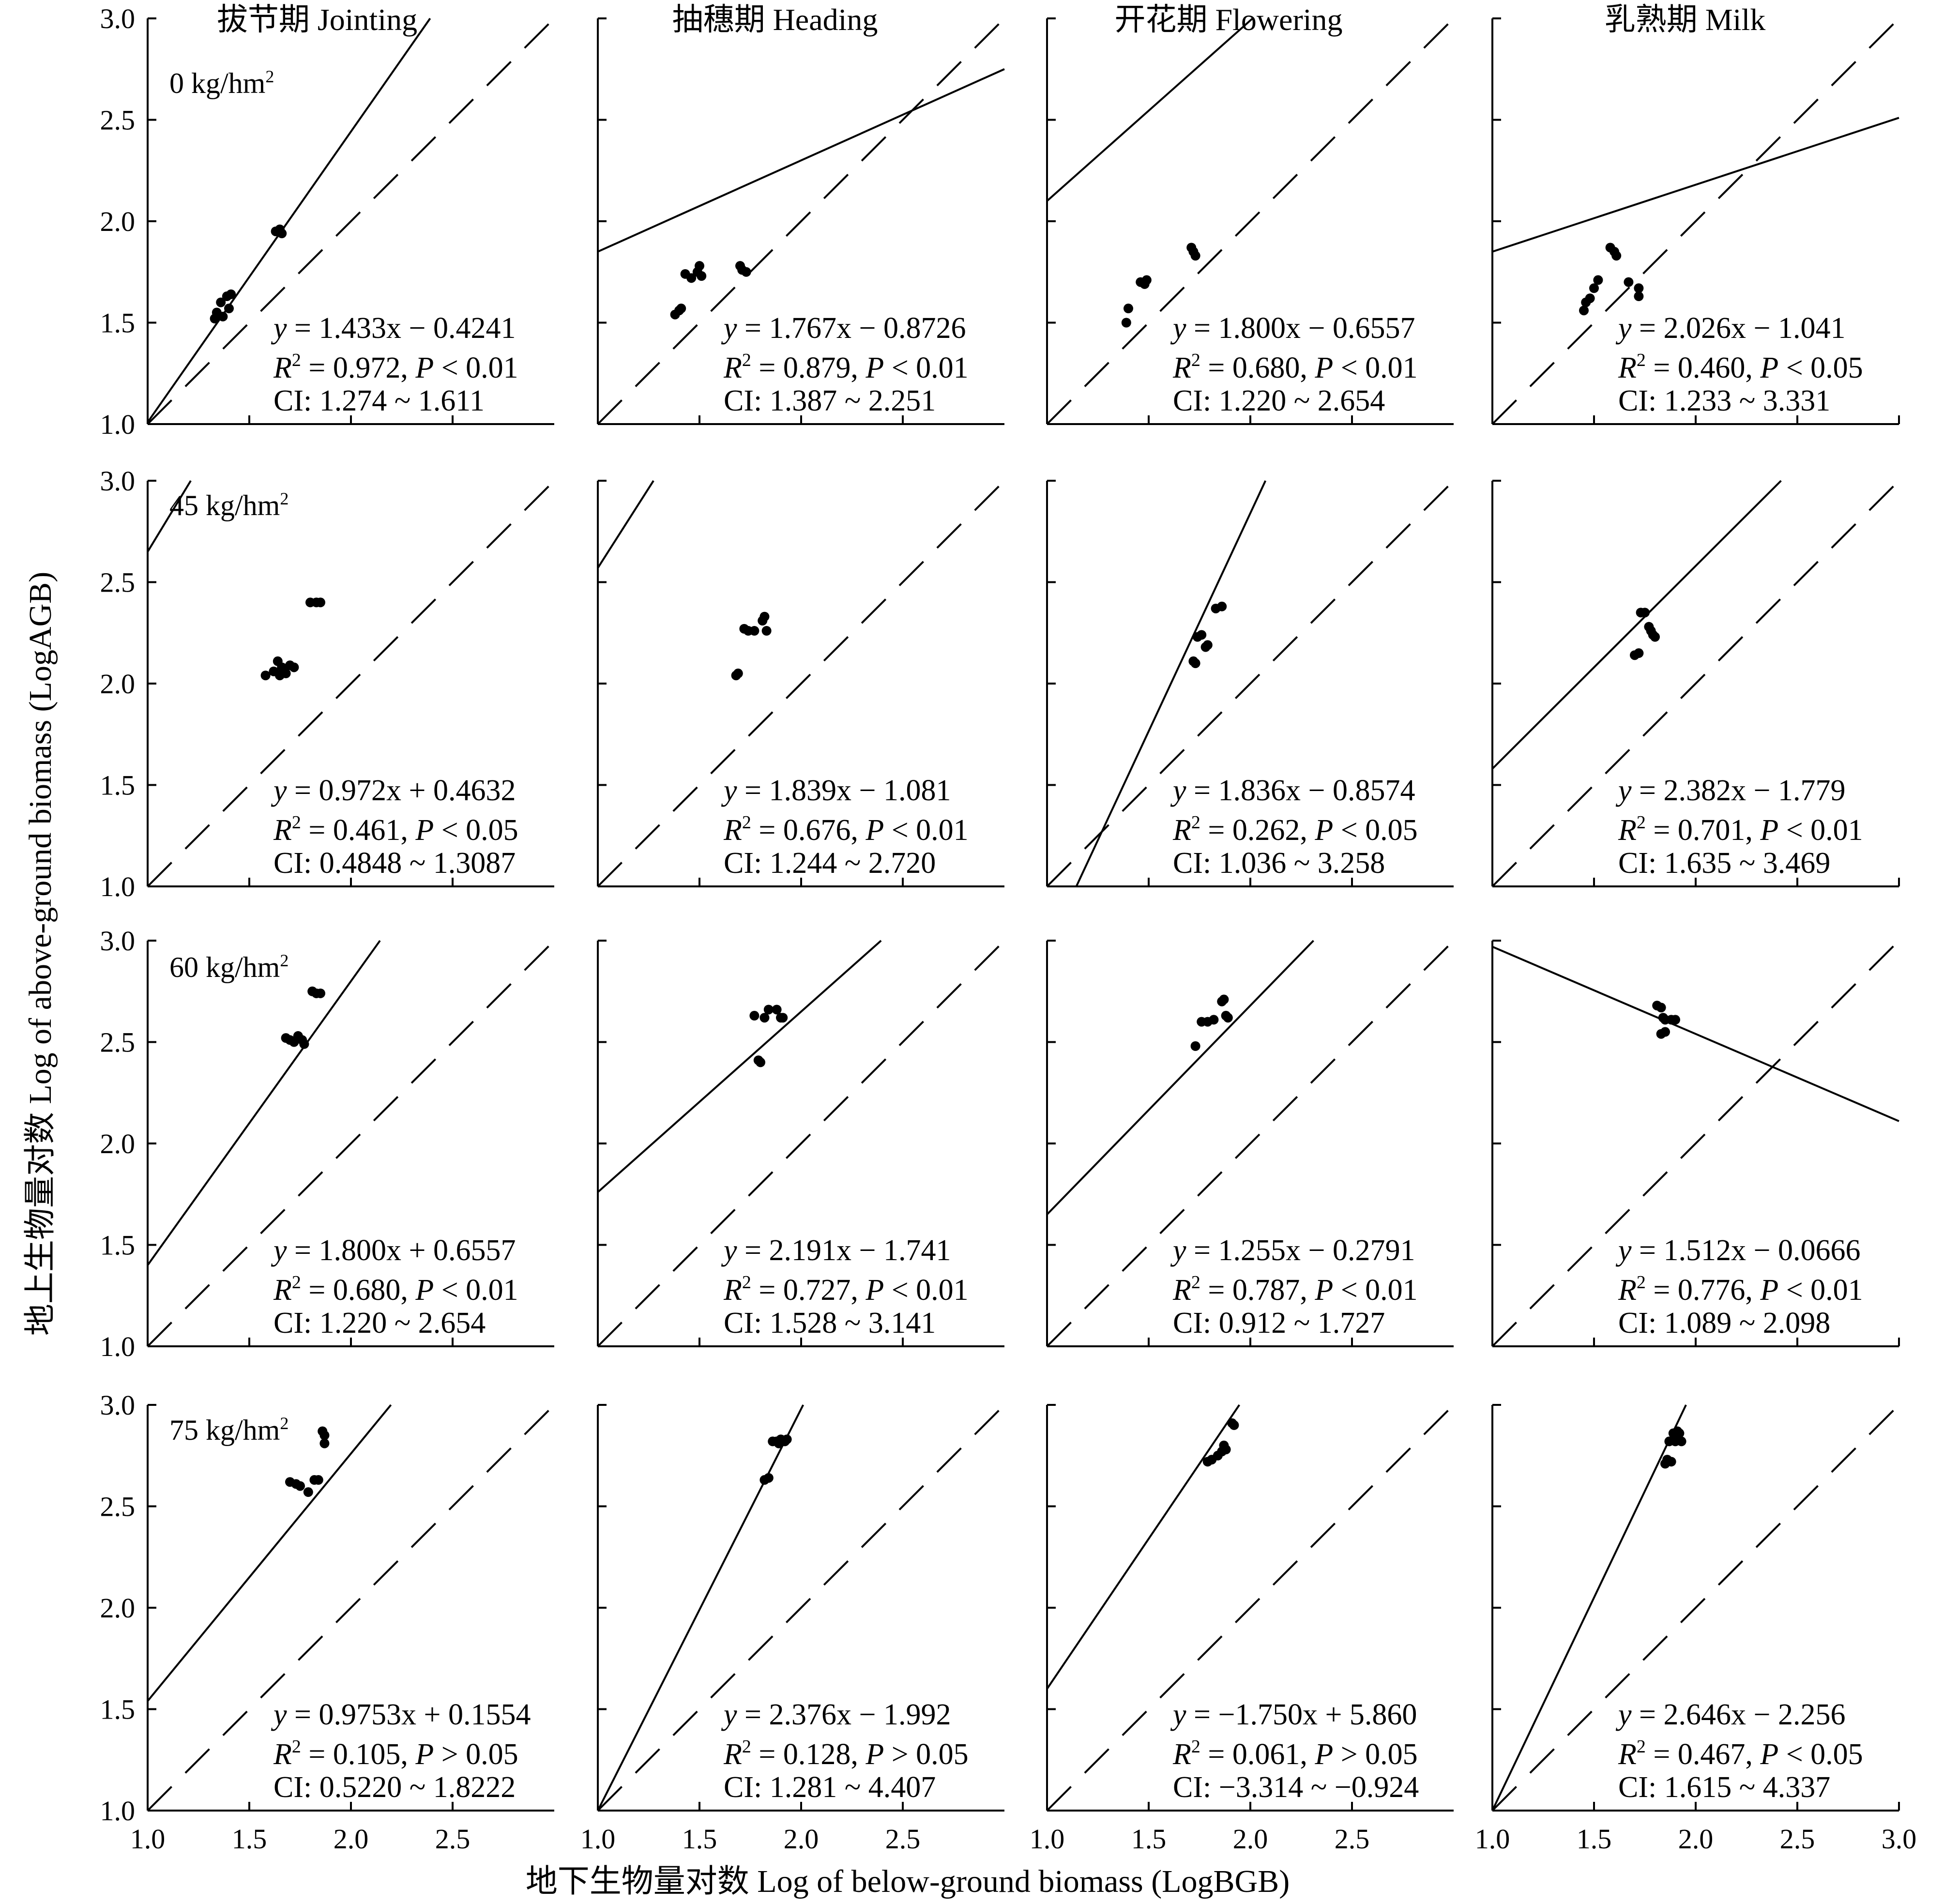  I want to click on equation-label: y = 2.382x − 1.779, so click(1730, 790).